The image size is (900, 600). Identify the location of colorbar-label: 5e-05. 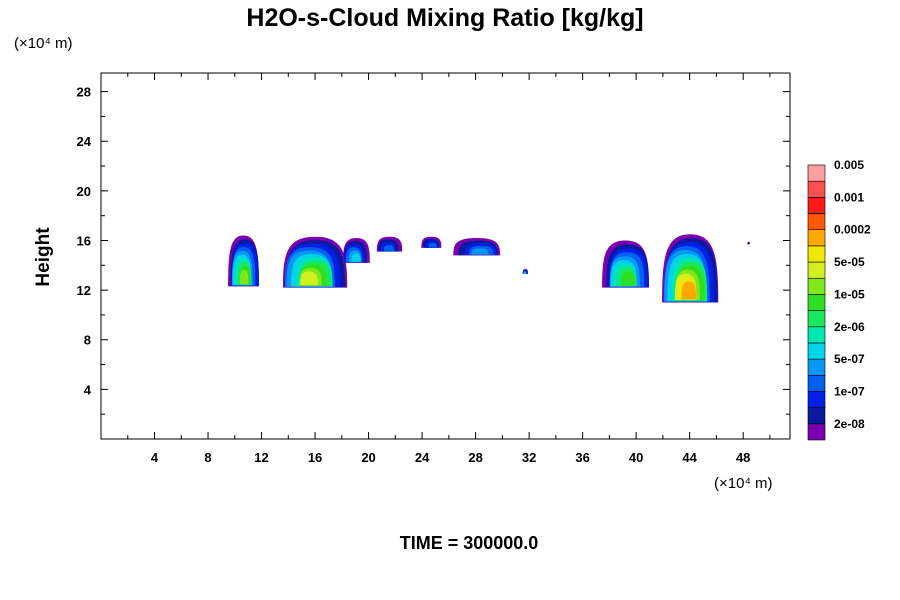
(849, 262).